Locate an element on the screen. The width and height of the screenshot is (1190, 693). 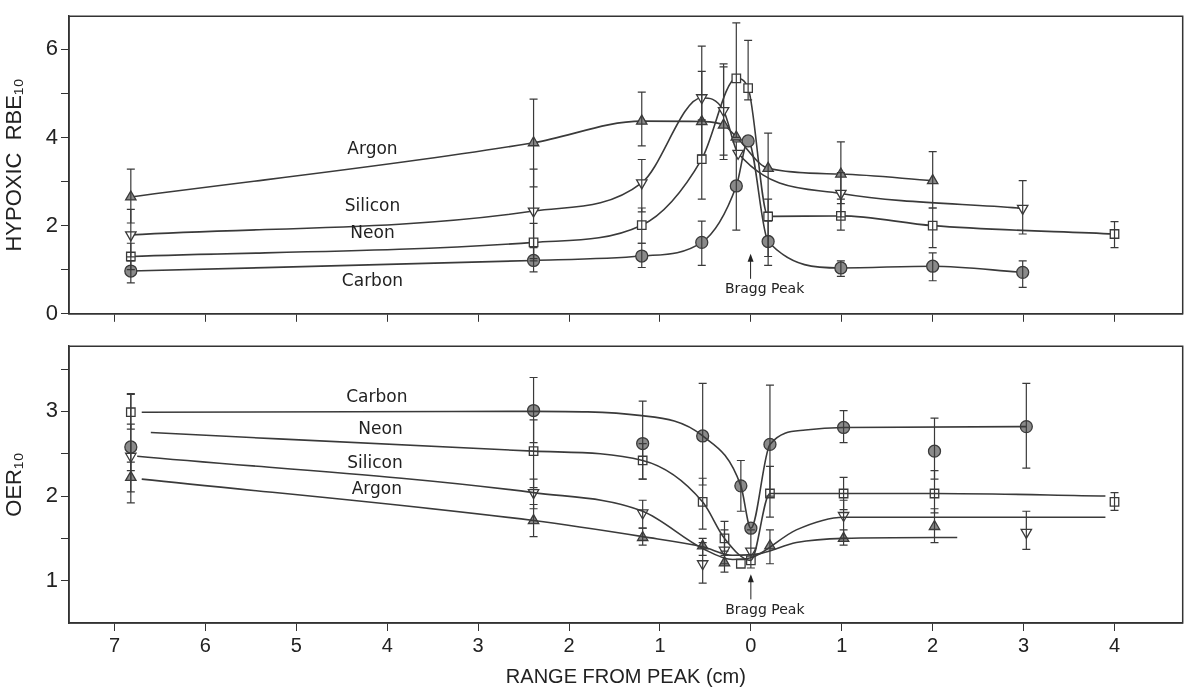
x-tick-label: 0 is located at coordinates (751, 644).